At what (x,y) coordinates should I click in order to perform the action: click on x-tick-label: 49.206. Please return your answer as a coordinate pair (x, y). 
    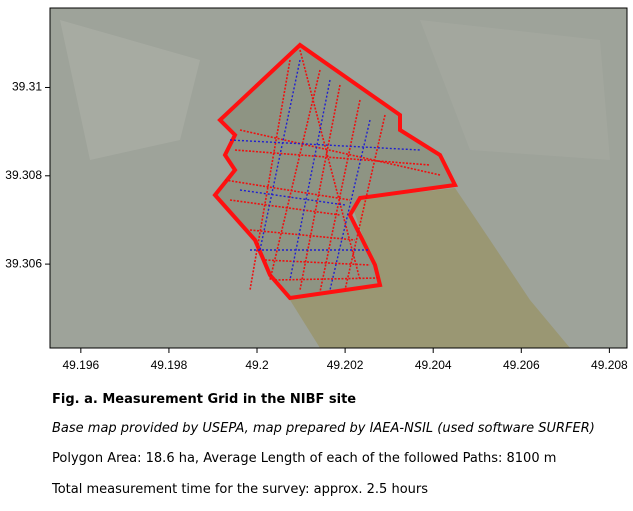
    Looking at the image, I should click on (521, 365).